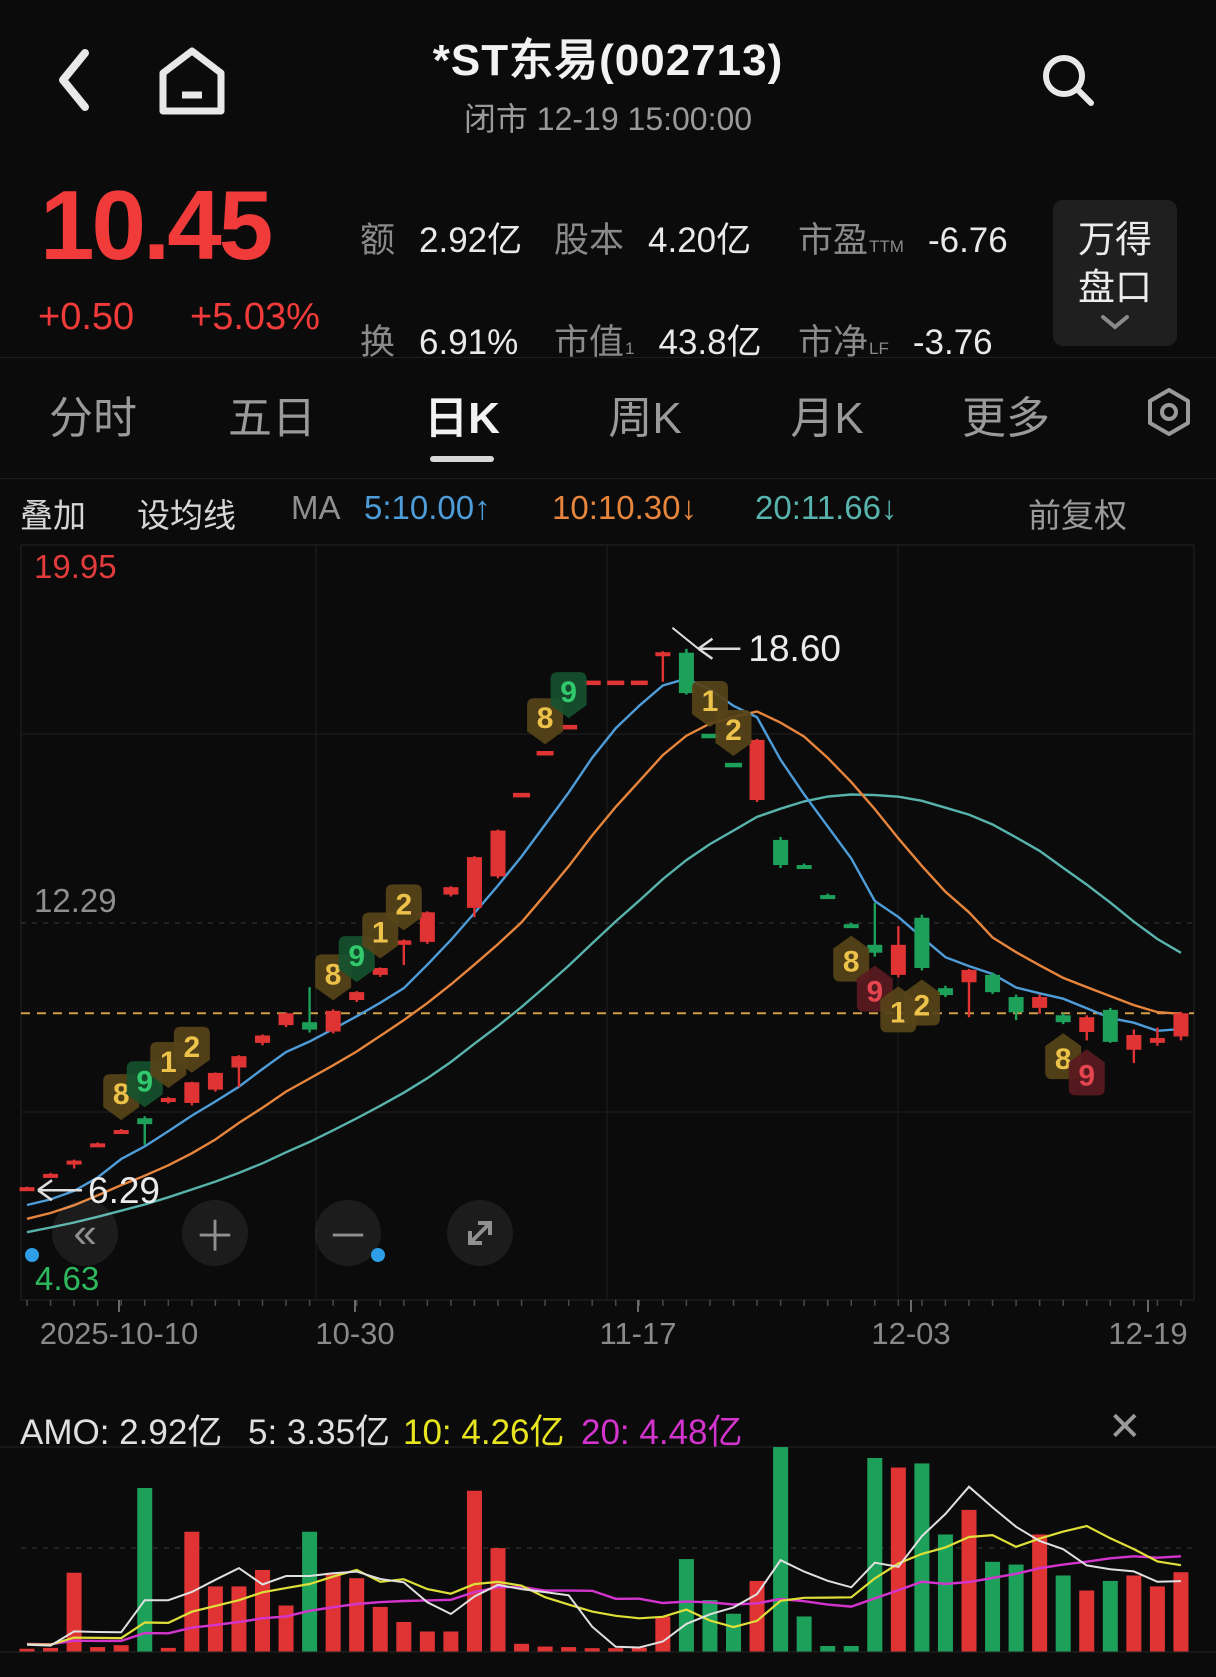  What do you see at coordinates (879, 348) in the screenshot?
I see `stat-superscript: LF` at bounding box center [879, 348].